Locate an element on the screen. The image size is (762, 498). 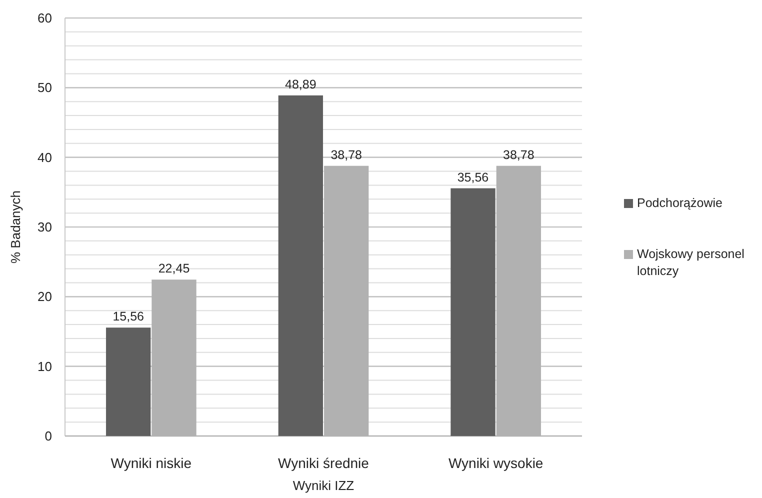
x-axis-title: Wyniki IZZ is located at coordinates (323, 485).